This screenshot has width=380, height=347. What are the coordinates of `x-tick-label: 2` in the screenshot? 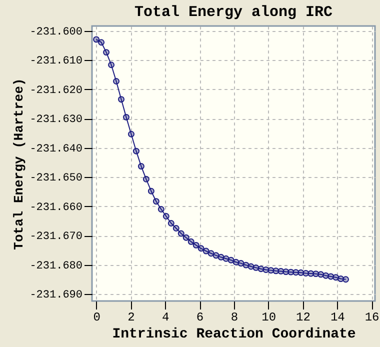 It's located at (131, 317).